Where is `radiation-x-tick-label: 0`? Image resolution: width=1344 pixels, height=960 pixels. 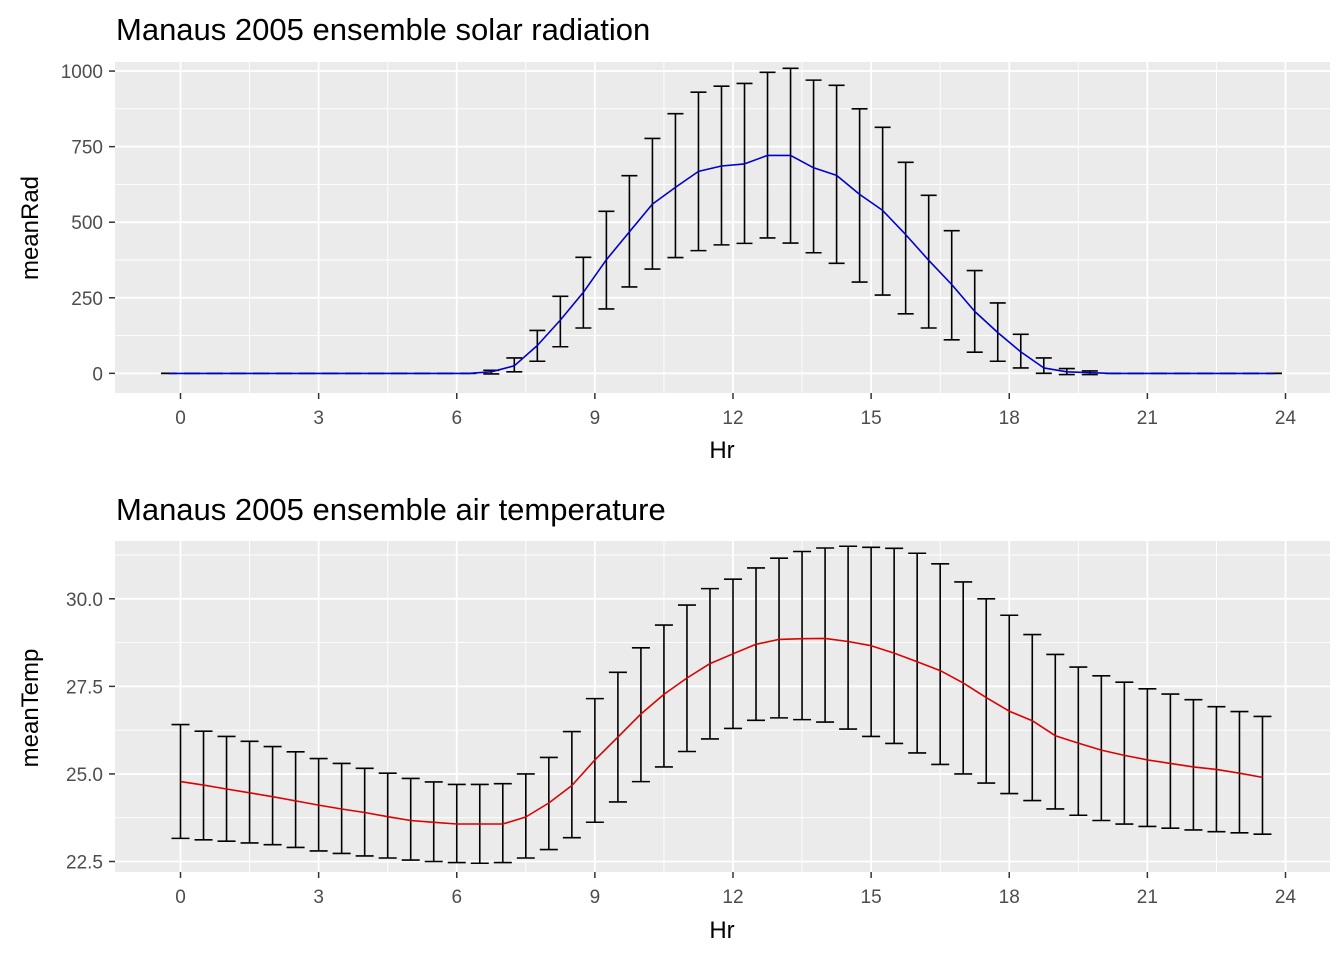 radiation-x-tick-label: 0 is located at coordinates (180, 418).